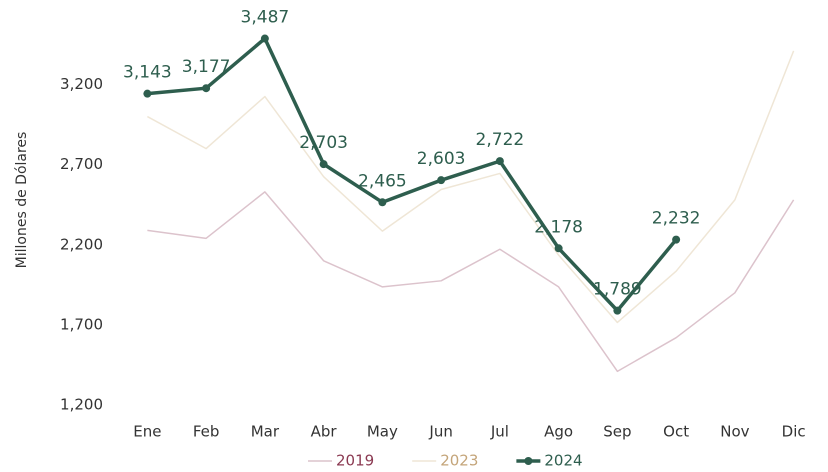  What do you see at coordinates (265, 18) in the screenshot?
I see `data-label: 3,487` at bounding box center [265, 18].